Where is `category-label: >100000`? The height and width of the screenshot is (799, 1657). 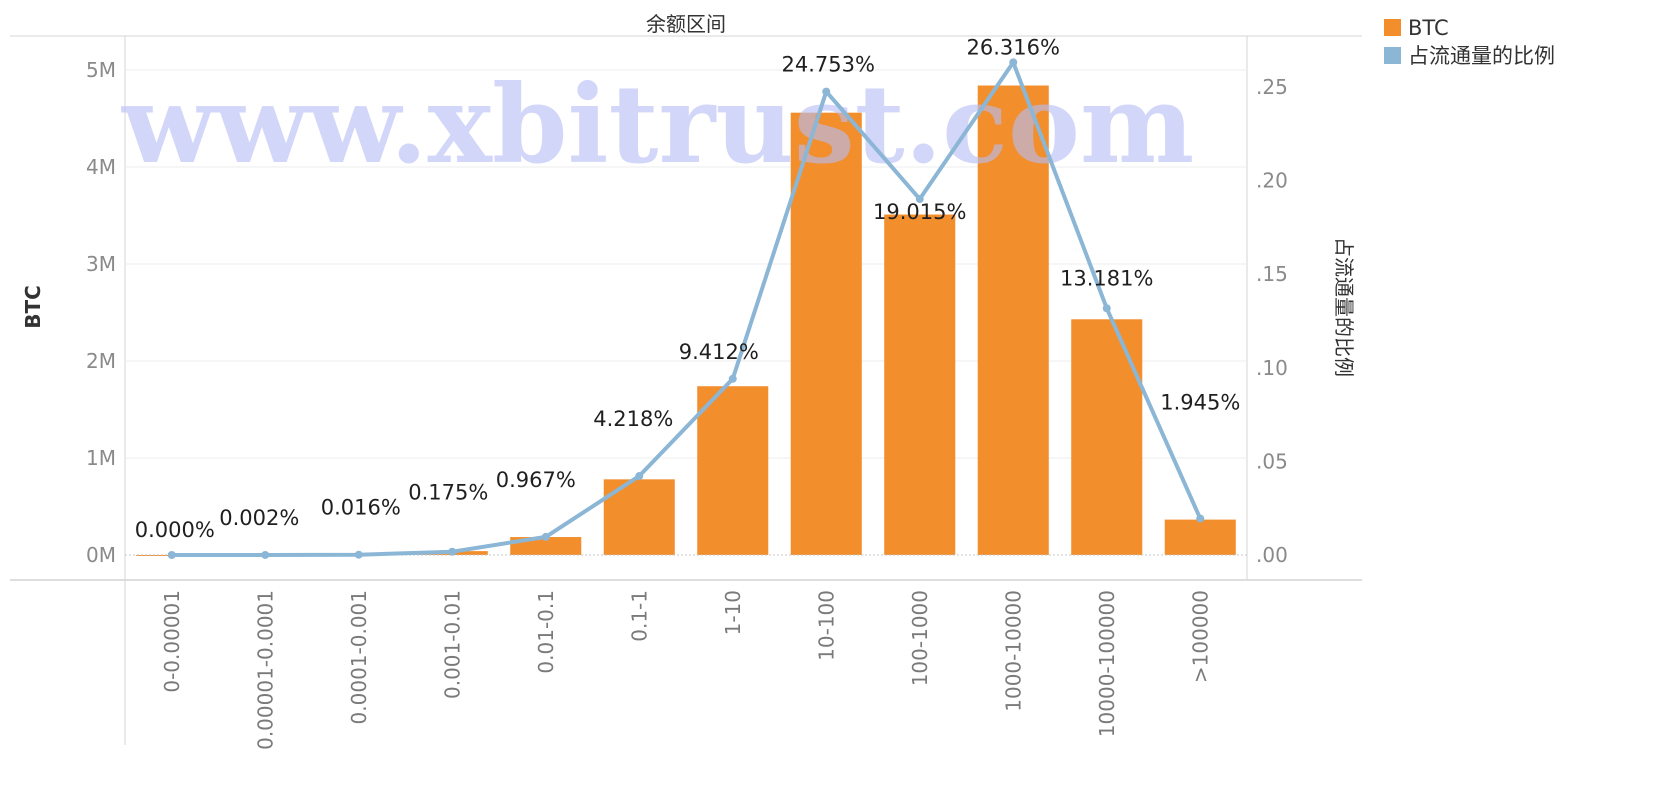 category-label: >100000 is located at coordinates (1200, 636).